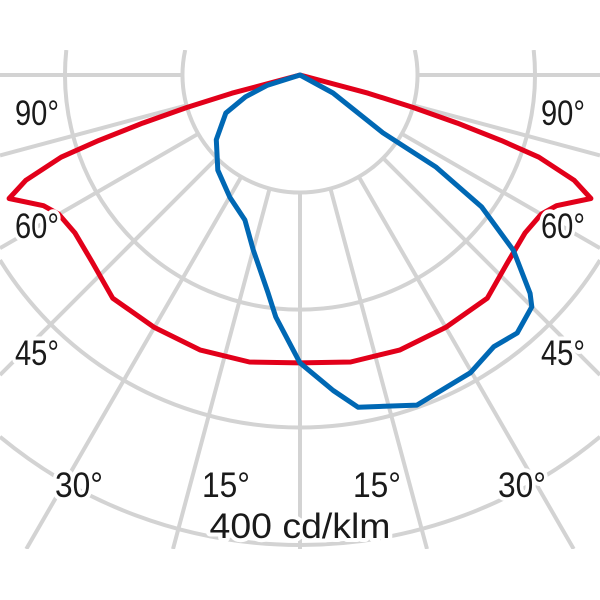  What do you see at coordinates (109, 266) in the screenshot?
I see `grid-spoke--45` at bounding box center [109, 266].